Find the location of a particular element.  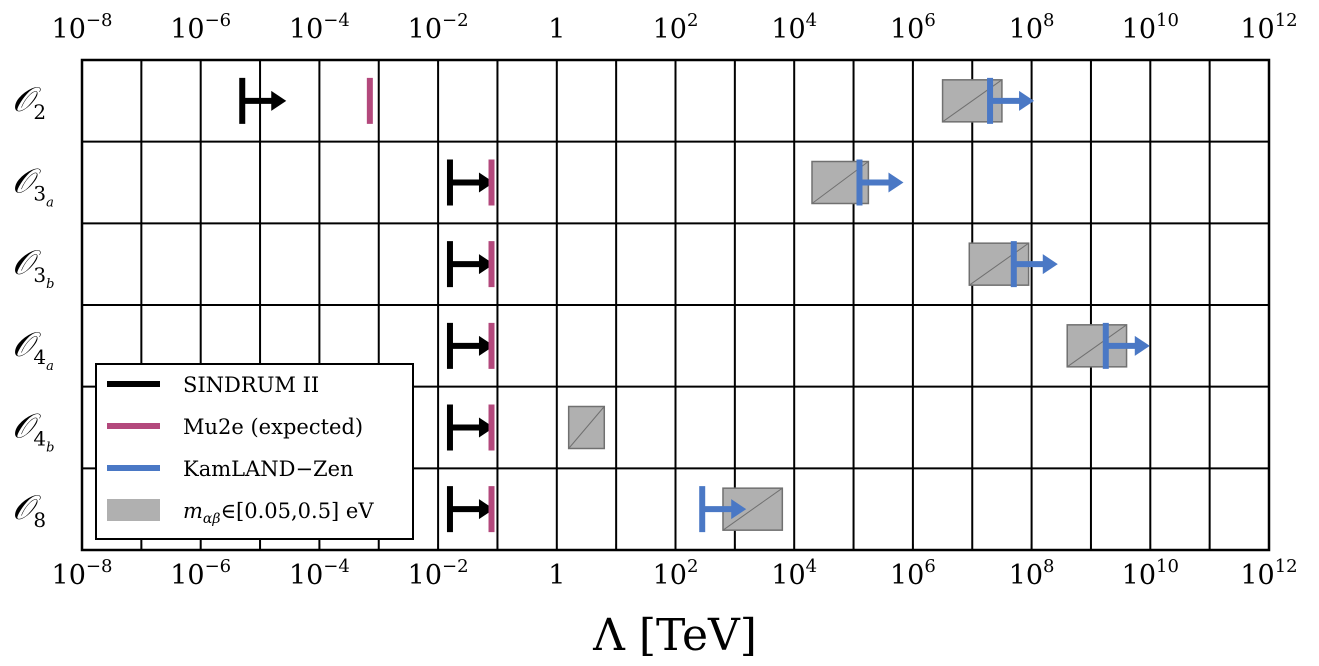

top-tick-label: 10² is located at coordinates (676, 27).